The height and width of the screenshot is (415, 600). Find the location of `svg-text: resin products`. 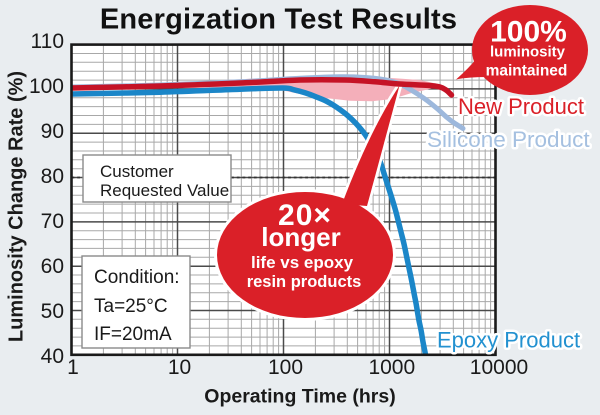

svg-text: resin products is located at coordinates (304, 282).